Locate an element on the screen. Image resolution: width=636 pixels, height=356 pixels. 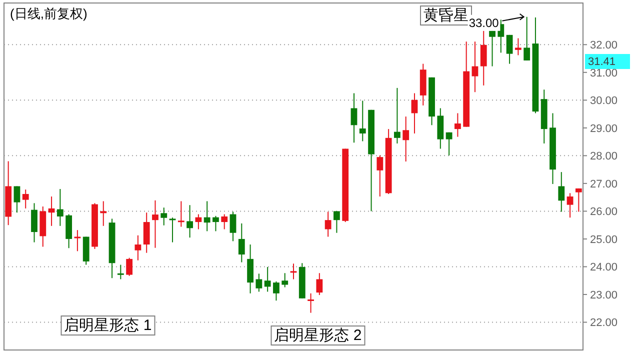
annotation: 黄昏星 is located at coordinates (446, 15).